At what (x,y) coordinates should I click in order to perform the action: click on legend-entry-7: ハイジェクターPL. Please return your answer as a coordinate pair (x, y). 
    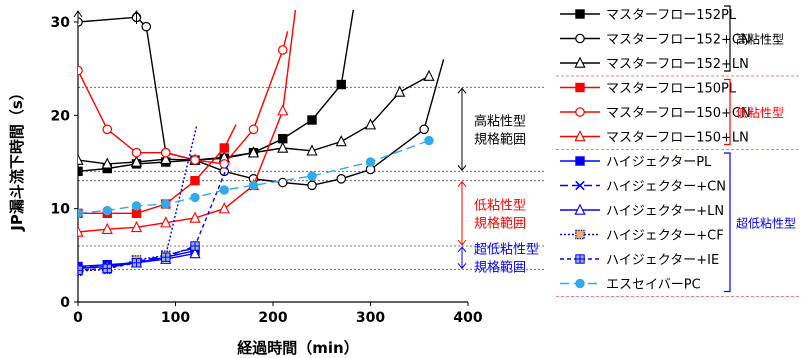
    Looking at the image, I should click on (636, 162).